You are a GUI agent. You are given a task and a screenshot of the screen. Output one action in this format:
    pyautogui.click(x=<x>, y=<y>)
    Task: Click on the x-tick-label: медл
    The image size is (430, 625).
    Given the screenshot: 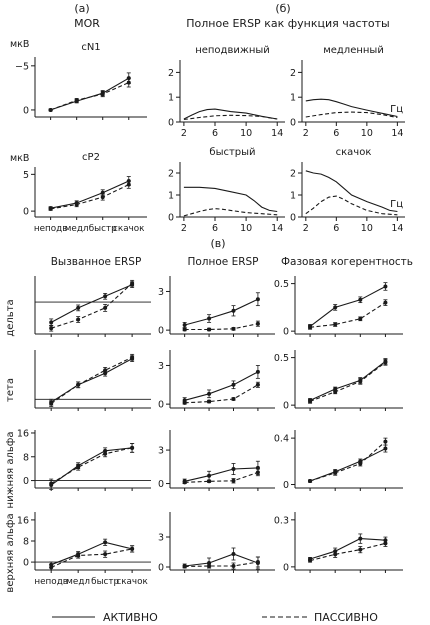 What is the action you would take?
    pyautogui.click(x=78, y=582)
    